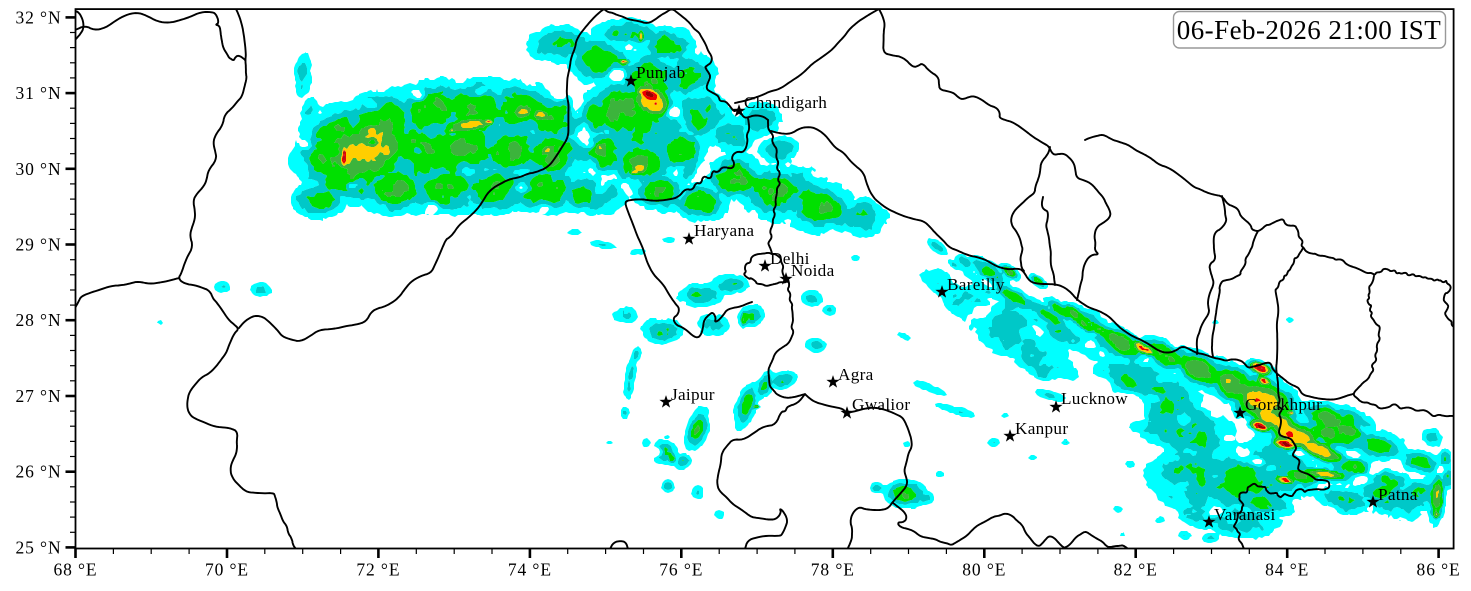 The width and height of the screenshot is (1471, 591). What do you see at coordinates (38, 93) in the screenshot?
I see `svg-text: 31 °N` at bounding box center [38, 93].